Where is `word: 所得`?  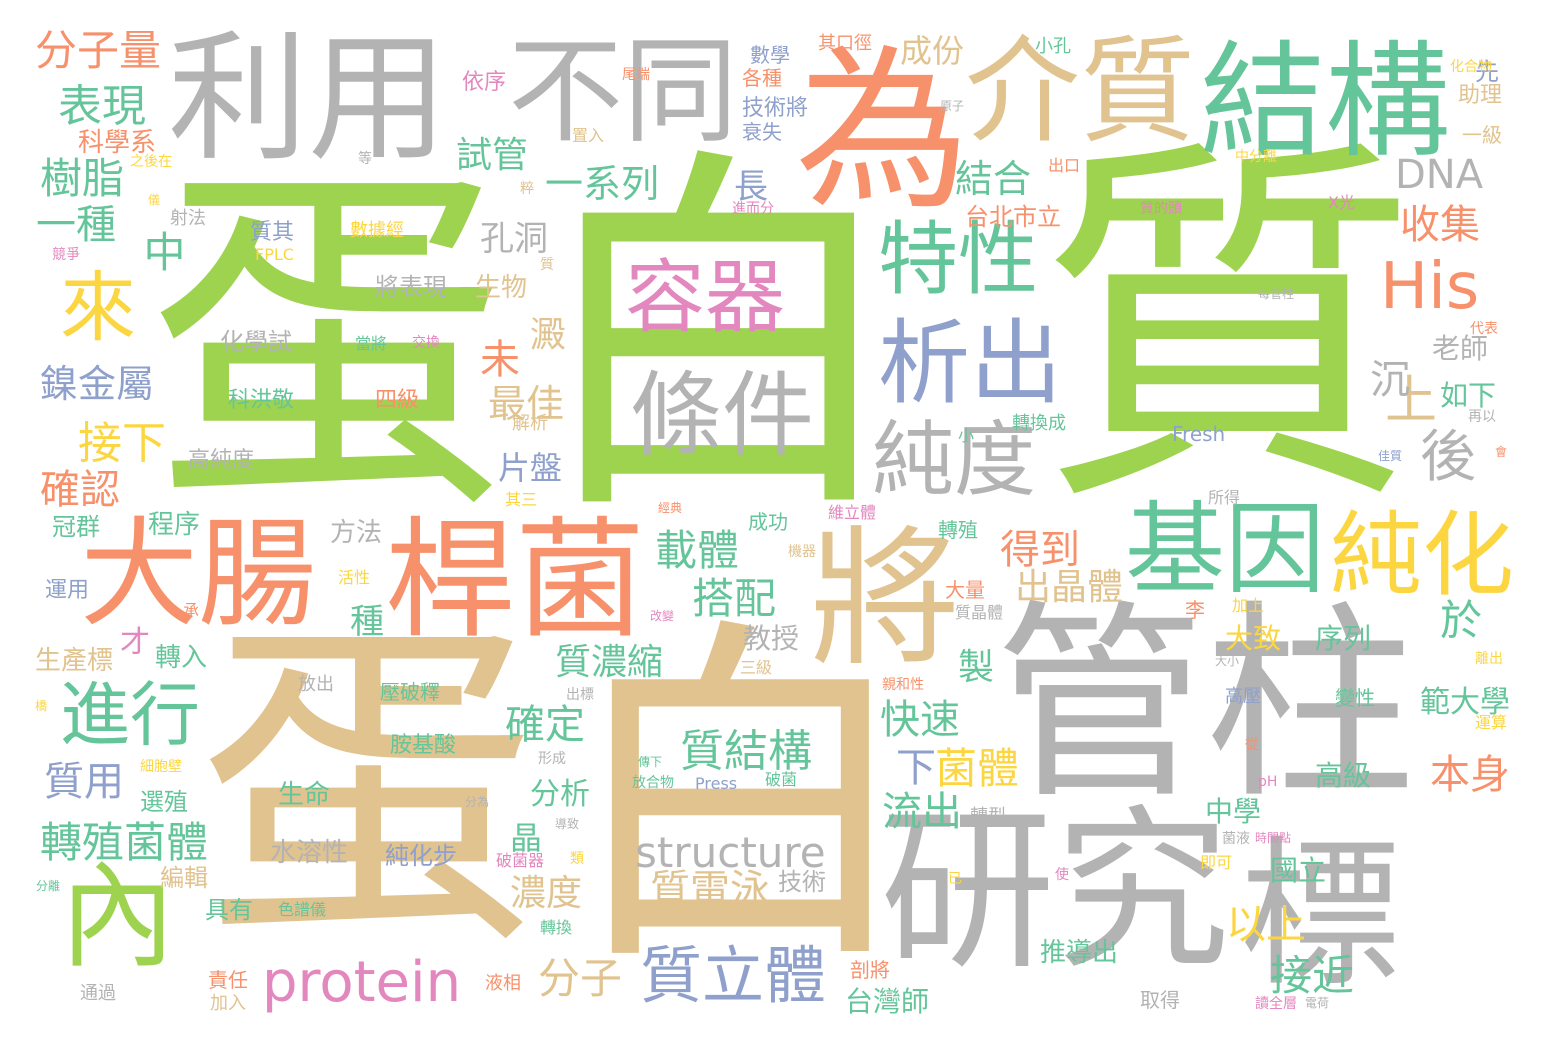
word: 所得 is located at coordinates (1224, 497).